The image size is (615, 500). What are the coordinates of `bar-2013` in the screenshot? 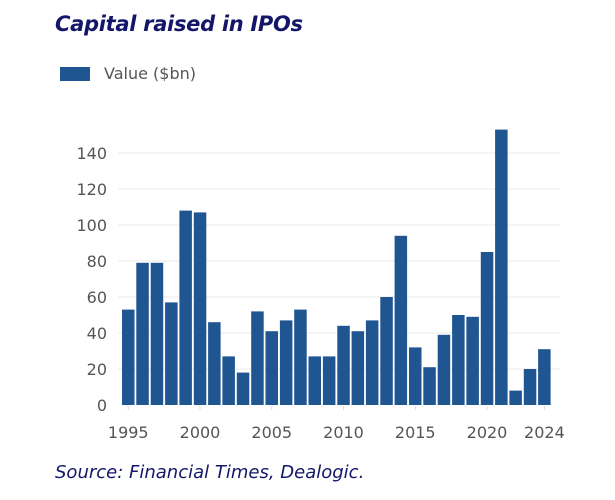 It's located at (386, 351).